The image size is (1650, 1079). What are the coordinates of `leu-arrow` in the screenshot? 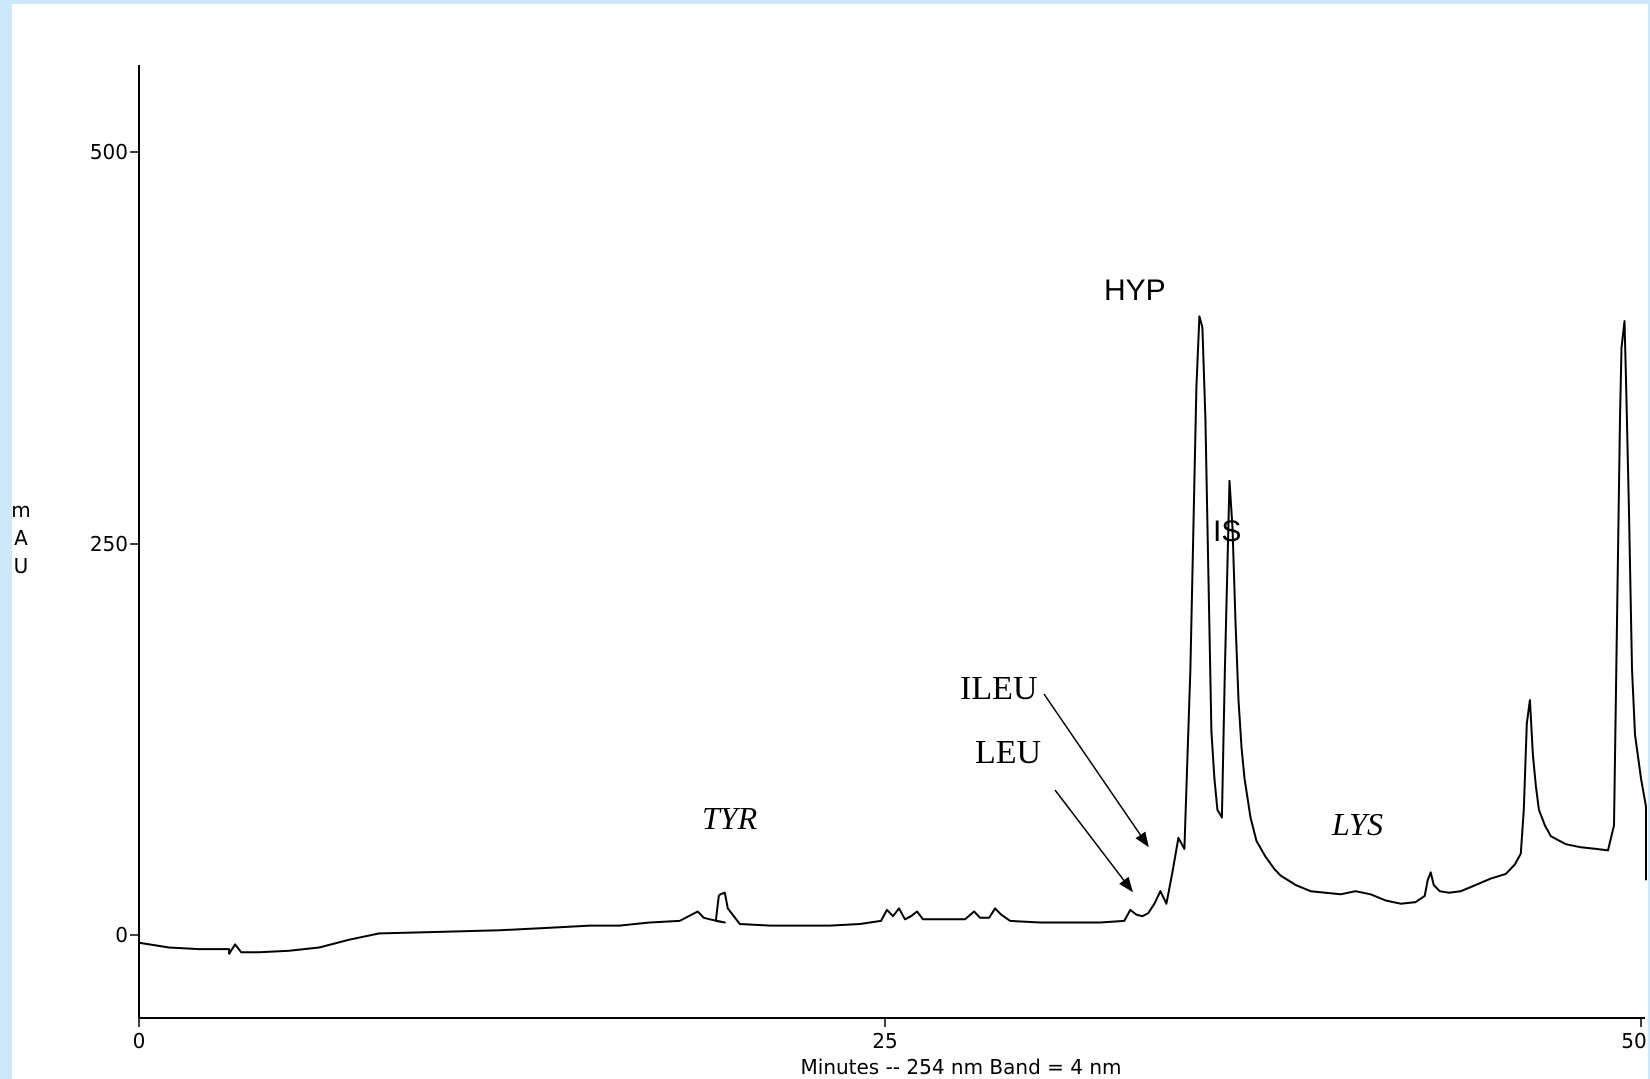 It's located at (1093, 841).